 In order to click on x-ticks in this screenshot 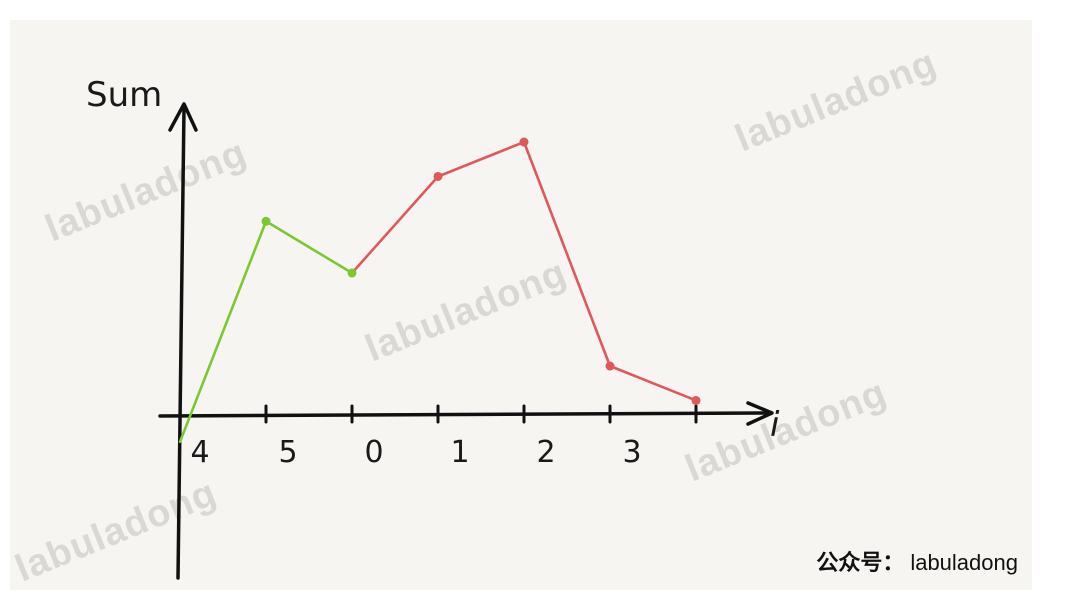, I will do `click(481, 414)`.